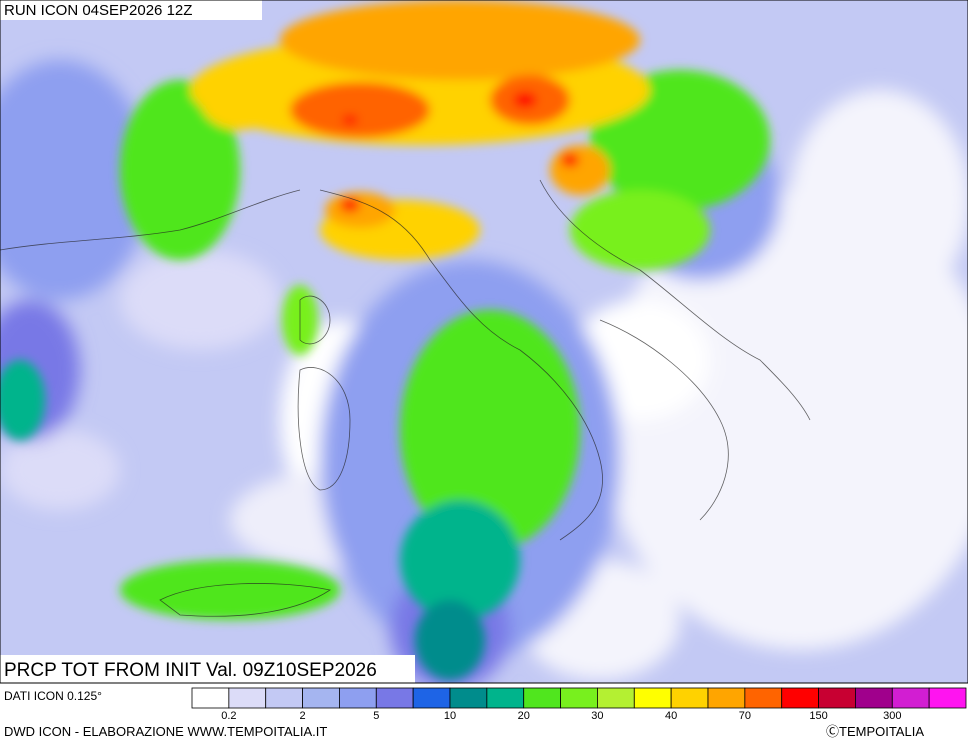  I want to click on legend-label: 70, so click(745, 716).